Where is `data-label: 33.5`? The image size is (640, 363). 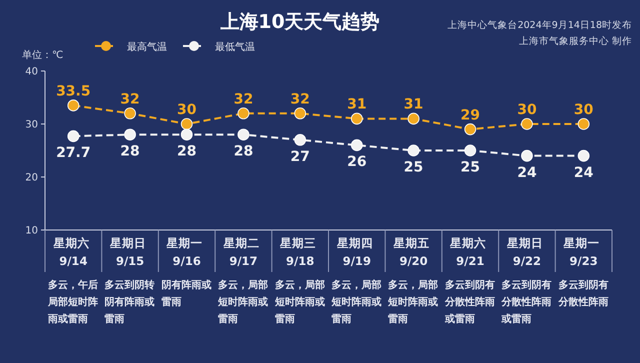
data-label: 33.5 is located at coordinates (73, 91).